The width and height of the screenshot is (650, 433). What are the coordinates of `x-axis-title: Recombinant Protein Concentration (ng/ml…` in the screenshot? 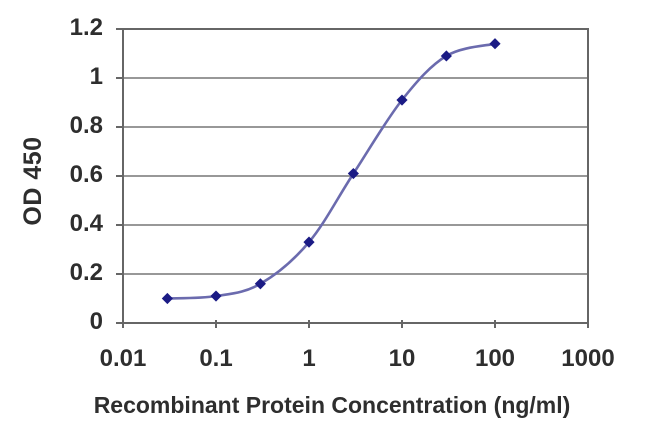 It's located at (332, 405).